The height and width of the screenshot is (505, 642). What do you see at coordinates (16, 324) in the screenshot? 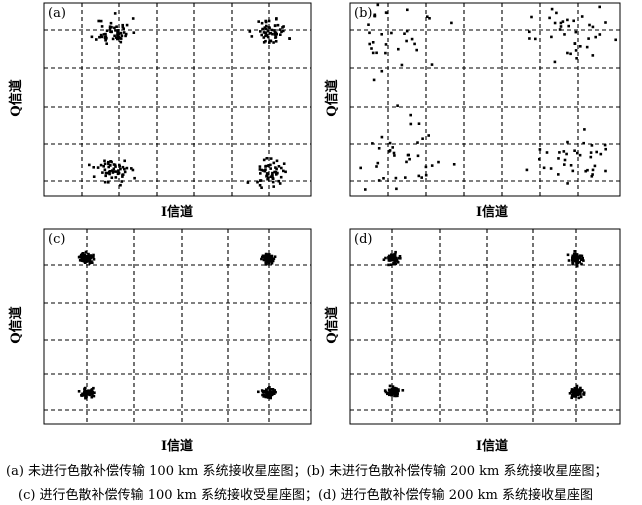
I see `y-axis-label: Q信道` at bounding box center [16, 324].